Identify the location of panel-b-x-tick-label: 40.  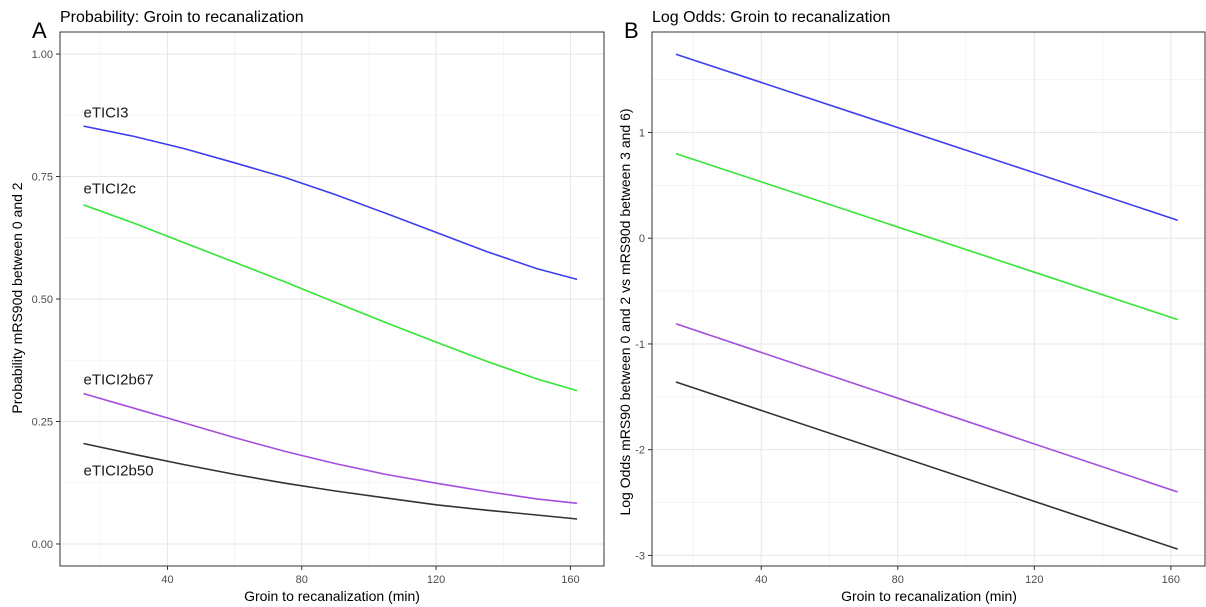
(761, 580).